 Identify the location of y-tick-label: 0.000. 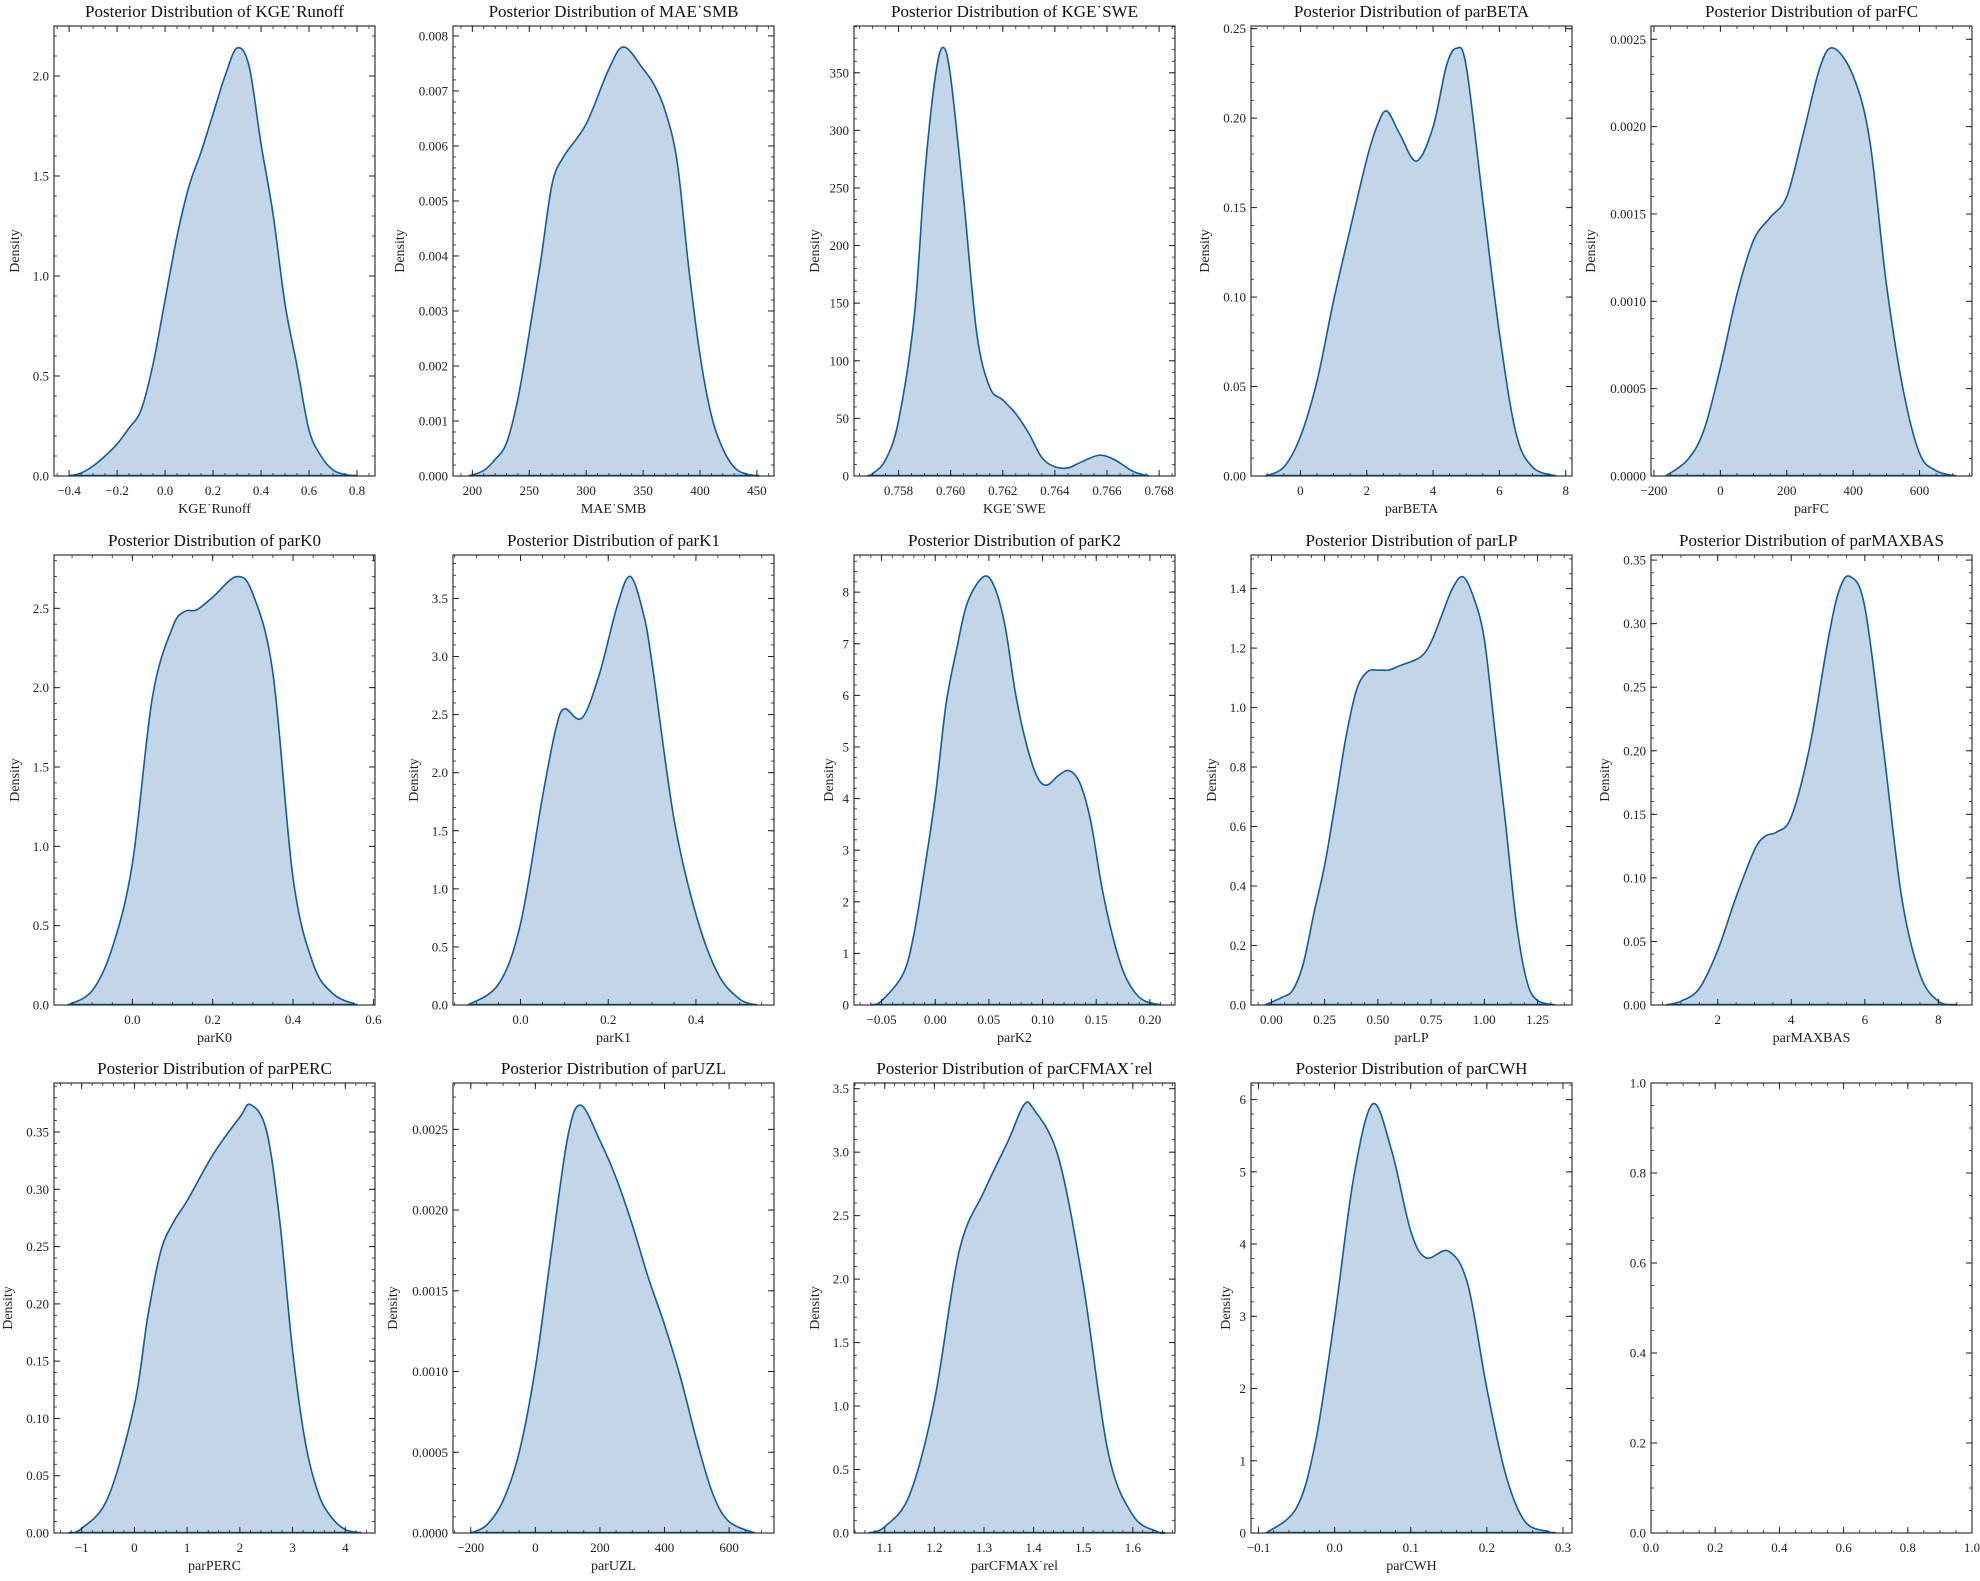
(433, 476).